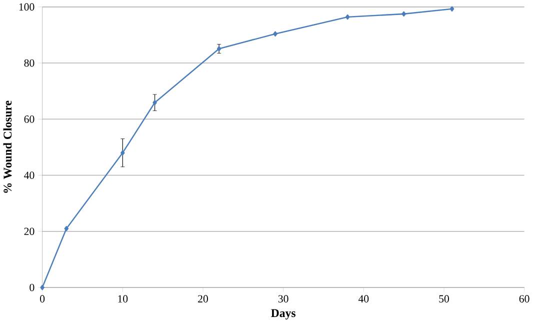 This screenshot has height=323, width=533. Describe the element at coordinates (26, 7) in the screenshot. I see `y-tick-label: 100` at that location.